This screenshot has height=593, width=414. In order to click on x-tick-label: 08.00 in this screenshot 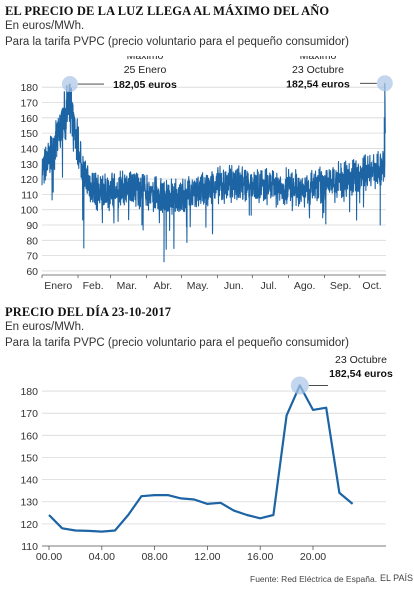, I will do `click(154, 557)`.